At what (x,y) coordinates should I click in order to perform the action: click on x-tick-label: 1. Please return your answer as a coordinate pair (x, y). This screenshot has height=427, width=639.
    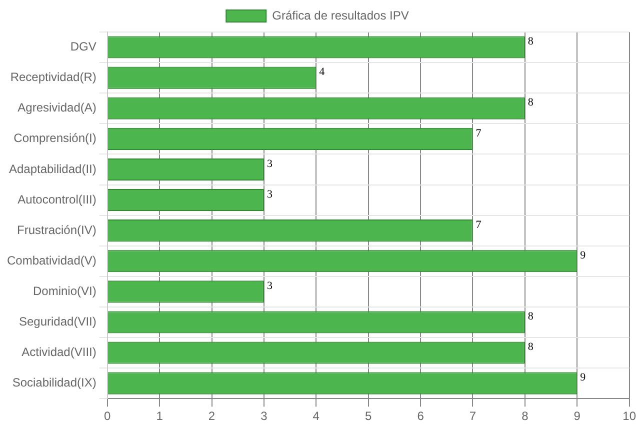
    Looking at the image, I should click on (160, 416).